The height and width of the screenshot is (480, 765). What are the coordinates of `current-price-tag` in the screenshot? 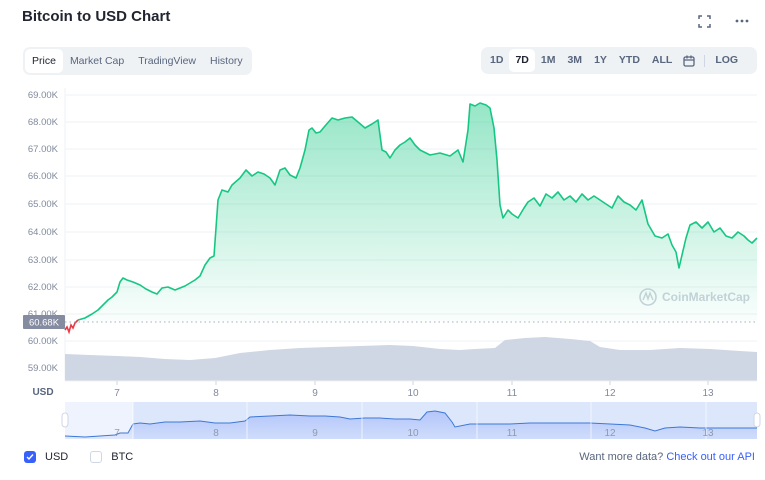 It's located at (44, 322).